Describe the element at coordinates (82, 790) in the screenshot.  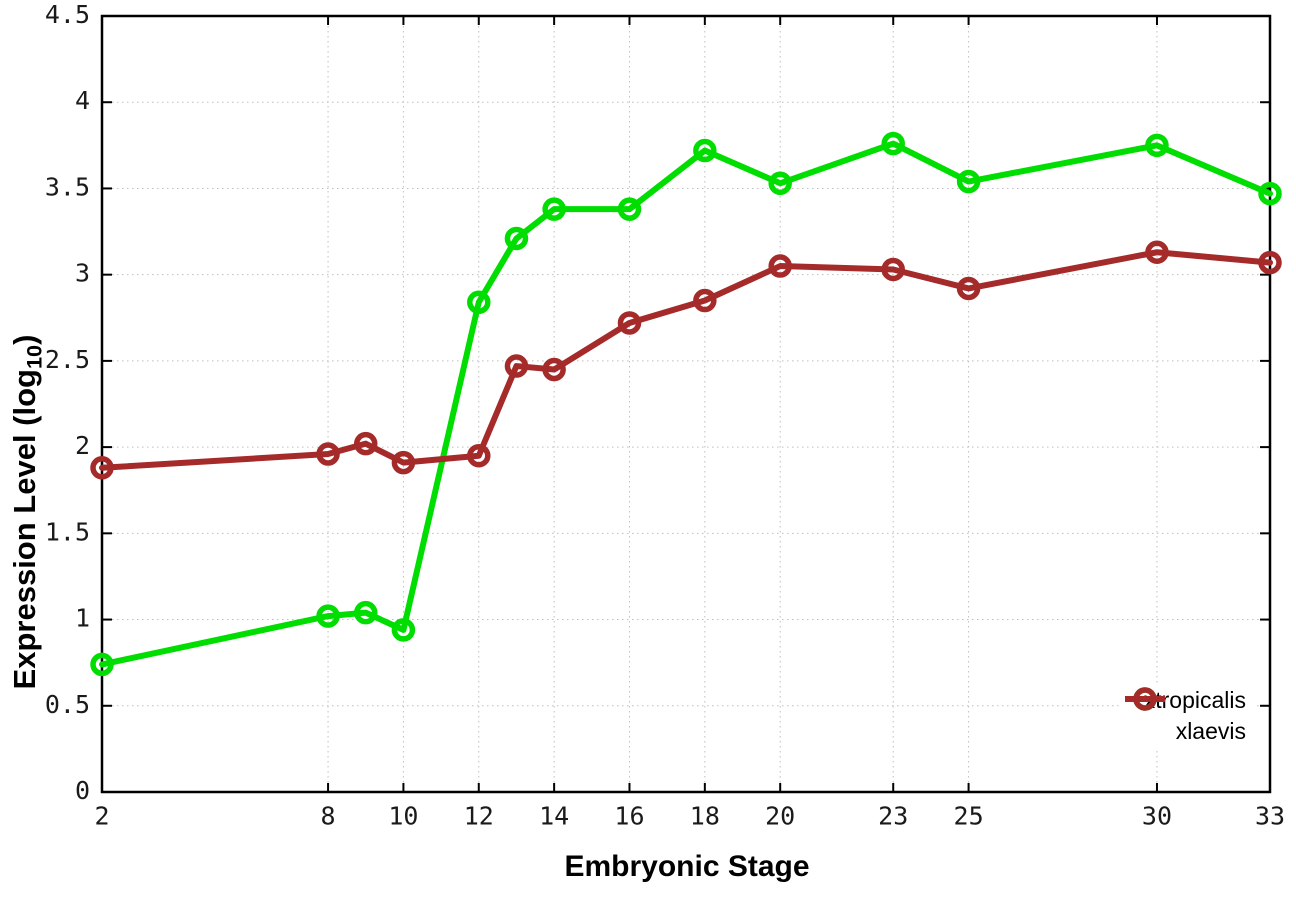
I see `y-tick-label: 0` at that location.